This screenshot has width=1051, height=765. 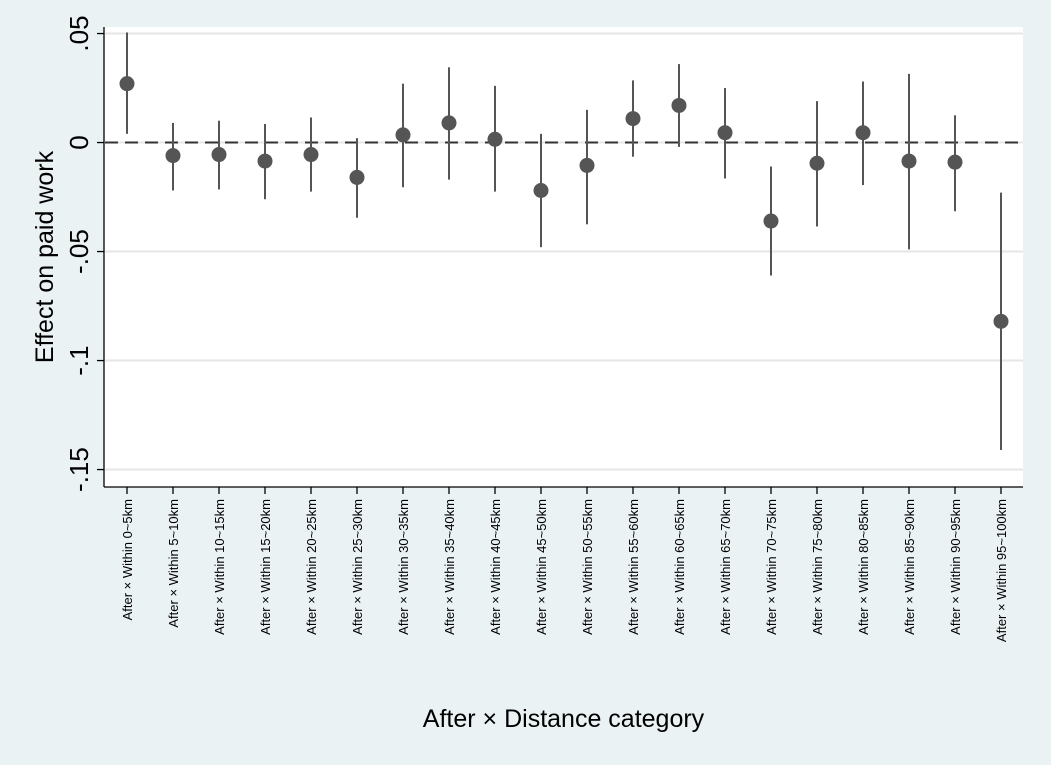 I want to click on y-tick-label: .05, so click(x=79, y=33).